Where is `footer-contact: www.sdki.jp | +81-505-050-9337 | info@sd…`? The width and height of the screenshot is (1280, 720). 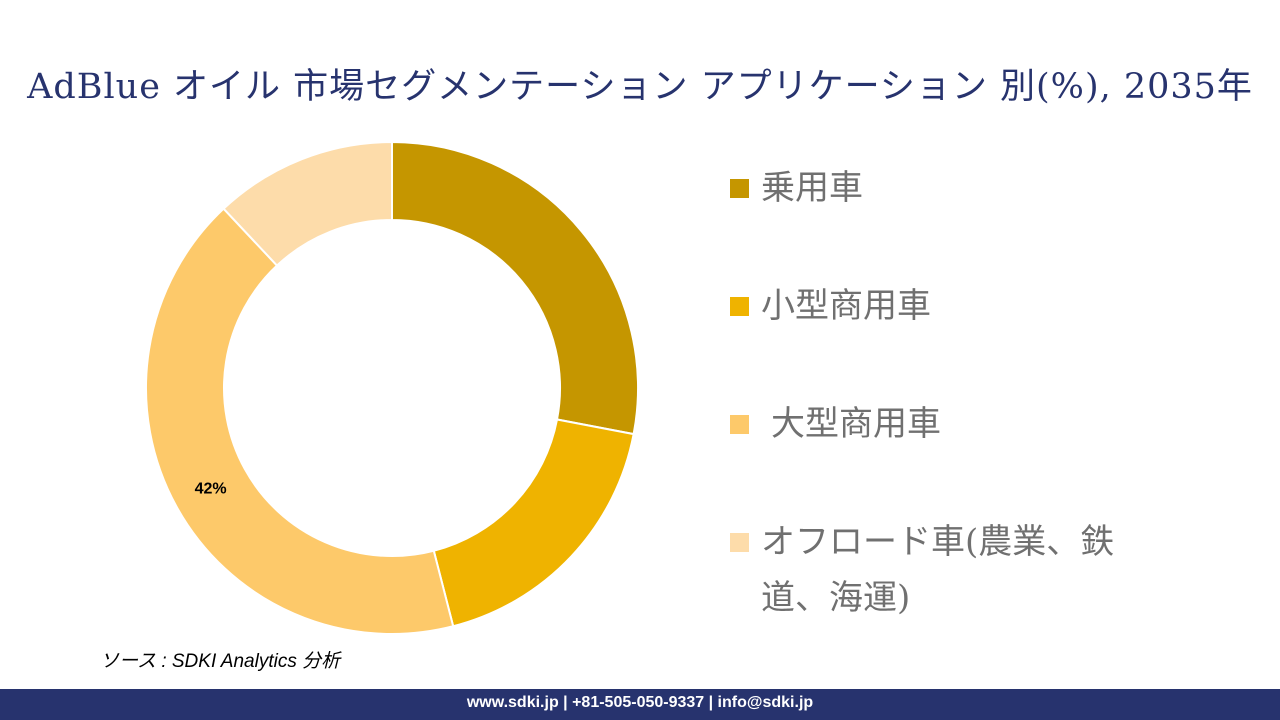
footer-contact: www.sdki.jp | +81-505-050-9337 | info@sd… is located at coordinates (640, 702).